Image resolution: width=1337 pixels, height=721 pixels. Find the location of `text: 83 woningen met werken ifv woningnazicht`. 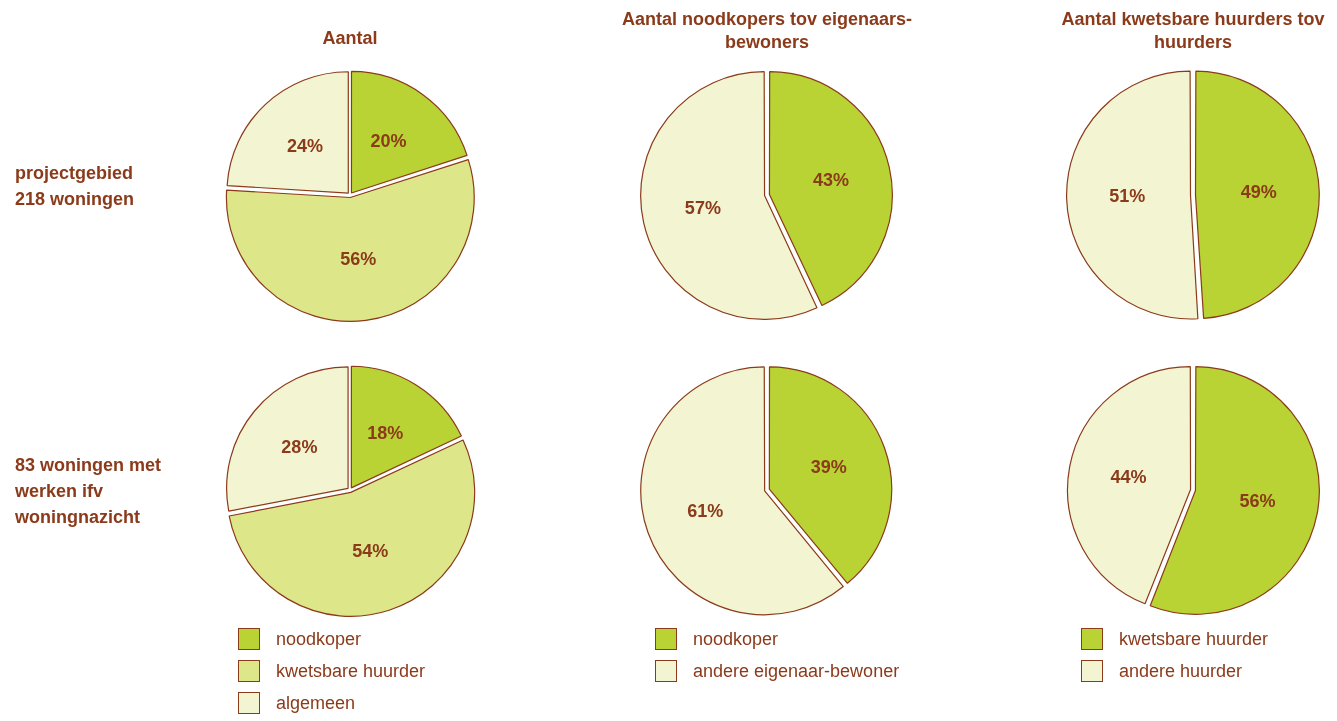

text: 83 woningen met werken ifv woningnazicht is located at coordinates (89, 491).